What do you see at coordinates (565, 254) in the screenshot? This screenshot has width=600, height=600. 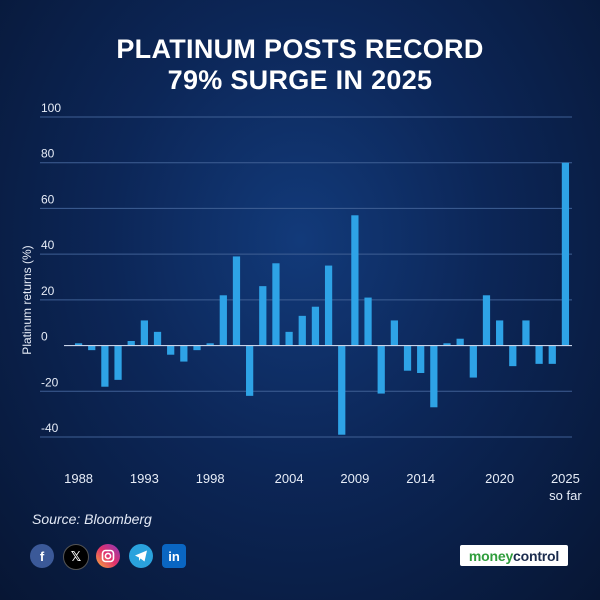 I see `bar-2025` at bounding box center [565, 254].